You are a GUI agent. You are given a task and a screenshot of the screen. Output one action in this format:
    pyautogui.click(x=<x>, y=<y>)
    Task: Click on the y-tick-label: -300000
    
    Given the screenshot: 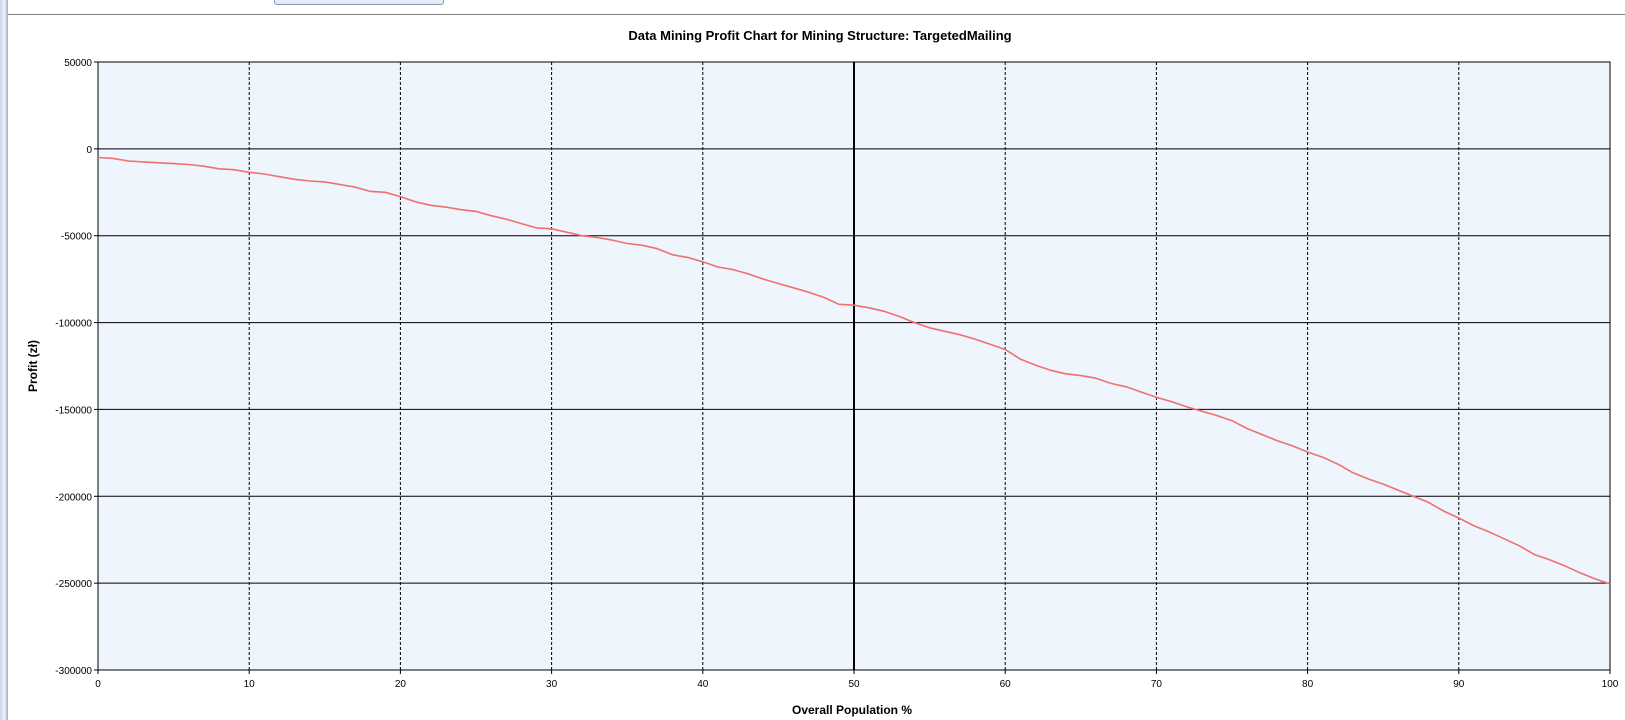 What is the action you would take?
    pyautogui.click(x=73, y=671)
    